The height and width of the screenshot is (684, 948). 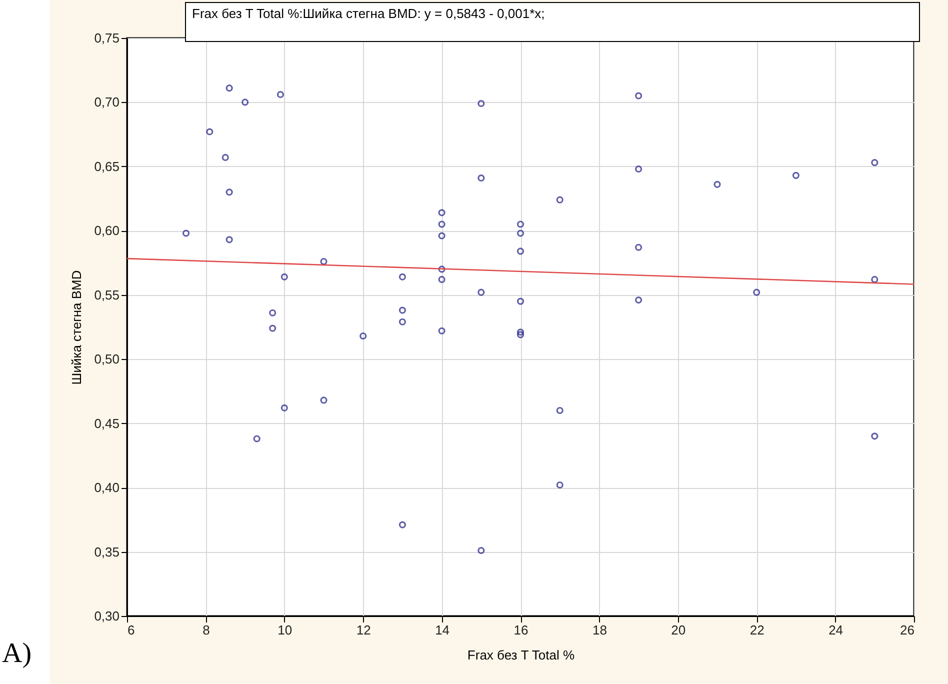 I want to click on y-axis-title: Шийка стегна BMD, so click(x=76, y=327).